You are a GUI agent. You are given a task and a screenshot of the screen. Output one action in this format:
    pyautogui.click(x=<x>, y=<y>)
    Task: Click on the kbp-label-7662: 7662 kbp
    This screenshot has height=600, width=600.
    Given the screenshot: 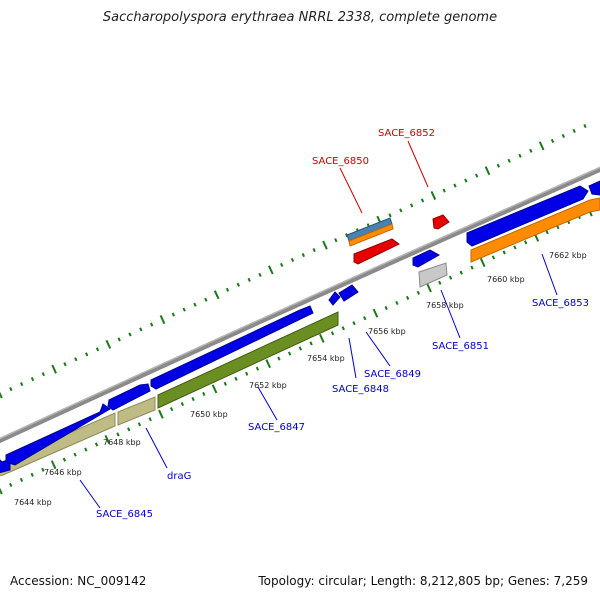 What is the action you would take?
    pyautogui.click(x=568, y=255)
    